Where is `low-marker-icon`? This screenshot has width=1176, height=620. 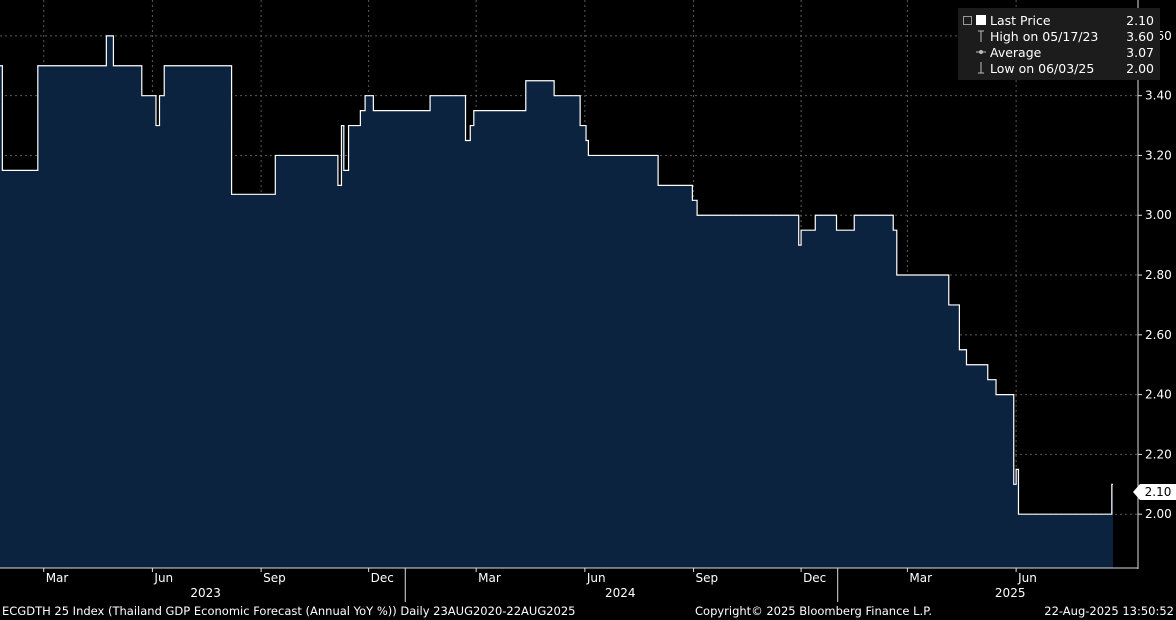 low-marker-icon is located at coordinates (981, 68).